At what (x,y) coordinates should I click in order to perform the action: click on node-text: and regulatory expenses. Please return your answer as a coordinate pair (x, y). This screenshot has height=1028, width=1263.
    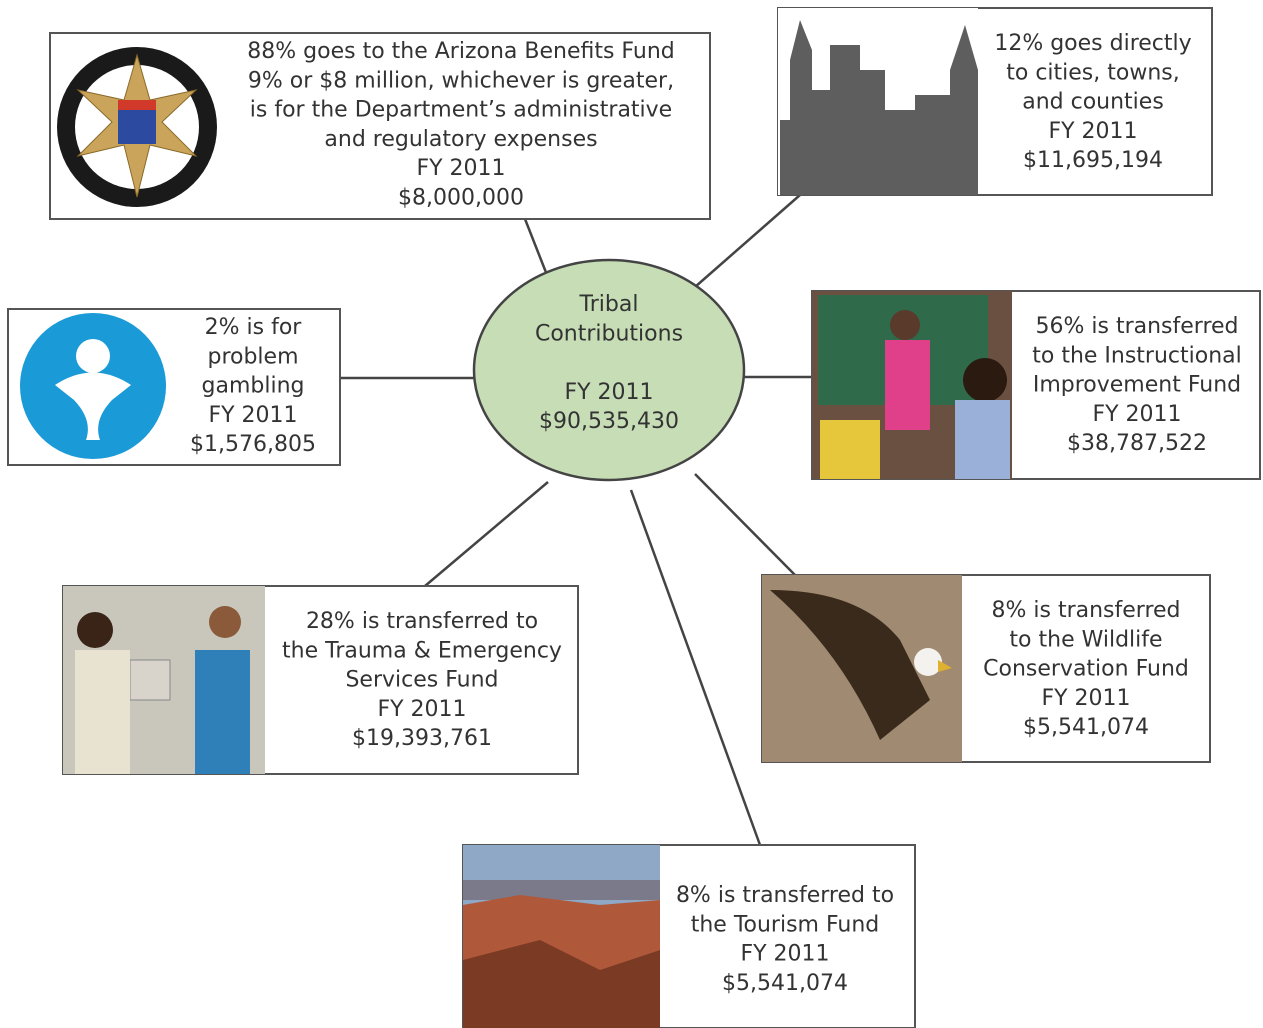
    Looking at the image, I should click on (460, 139).